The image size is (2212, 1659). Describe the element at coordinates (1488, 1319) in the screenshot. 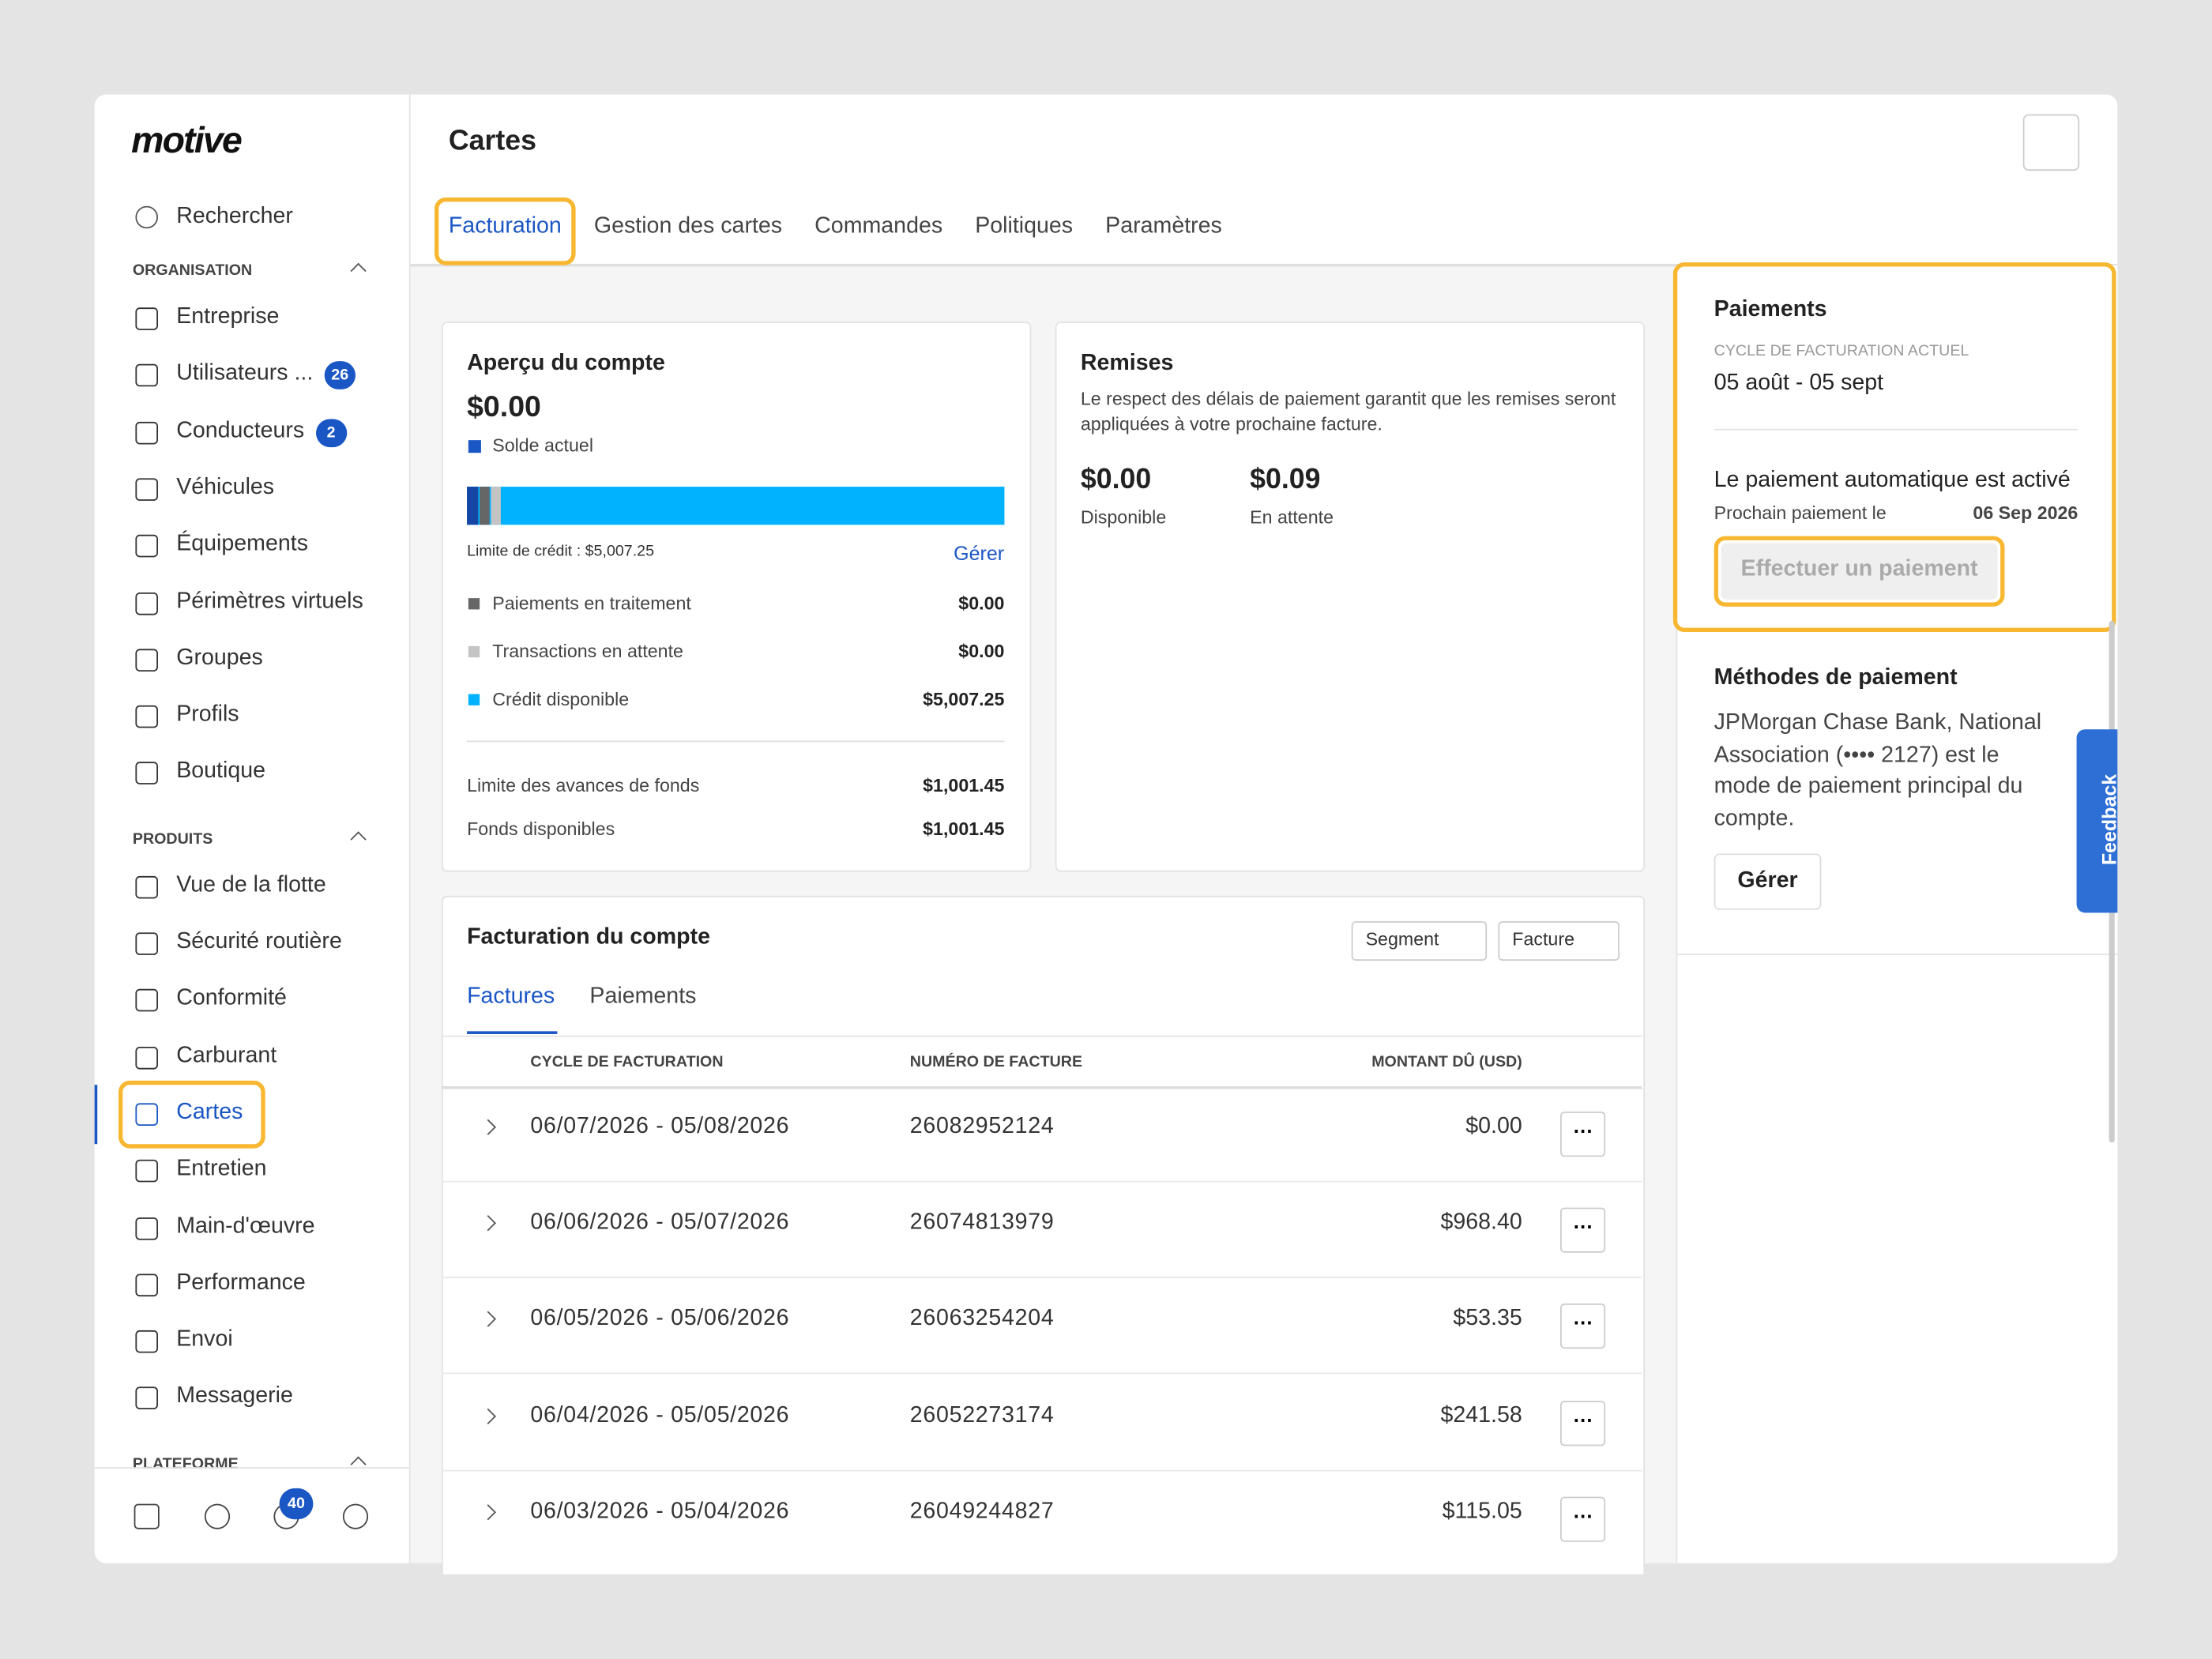

I see `amount: $53.35` at that location.